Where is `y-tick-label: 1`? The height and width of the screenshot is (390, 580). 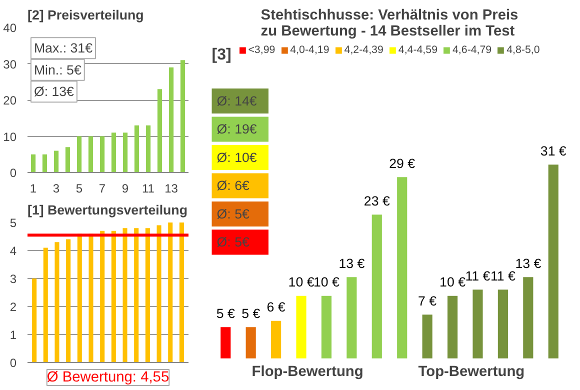 y-tick-label: 1 is located at coordinates (13, 335).